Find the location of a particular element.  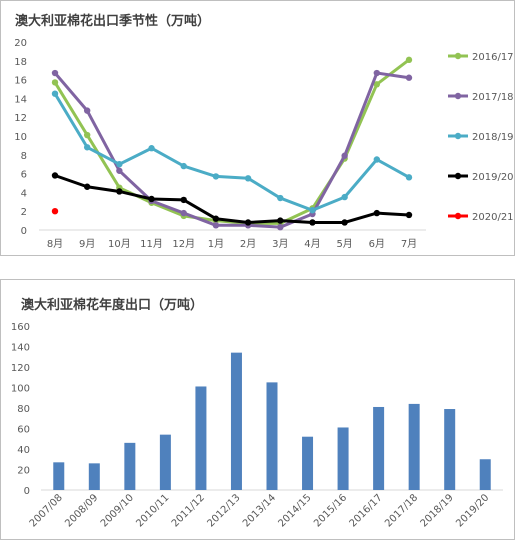

y-tick-label: 16 is located at coordinates (20, 81).